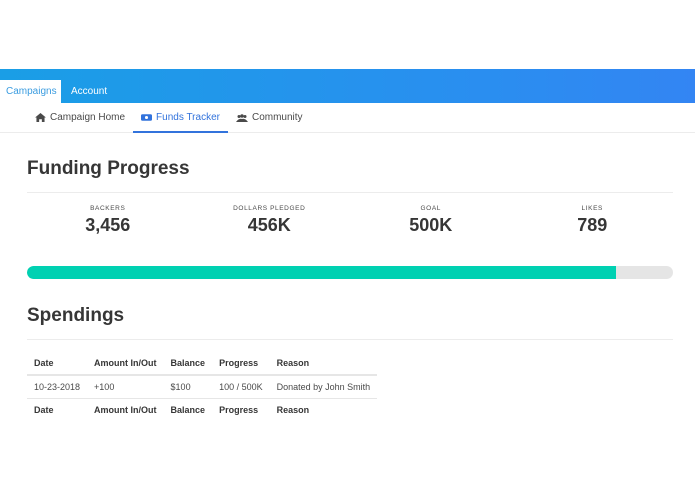 The height and width of the screenshot is (494, 695). I want to click on stat-value: 456K, so click(269, 225).